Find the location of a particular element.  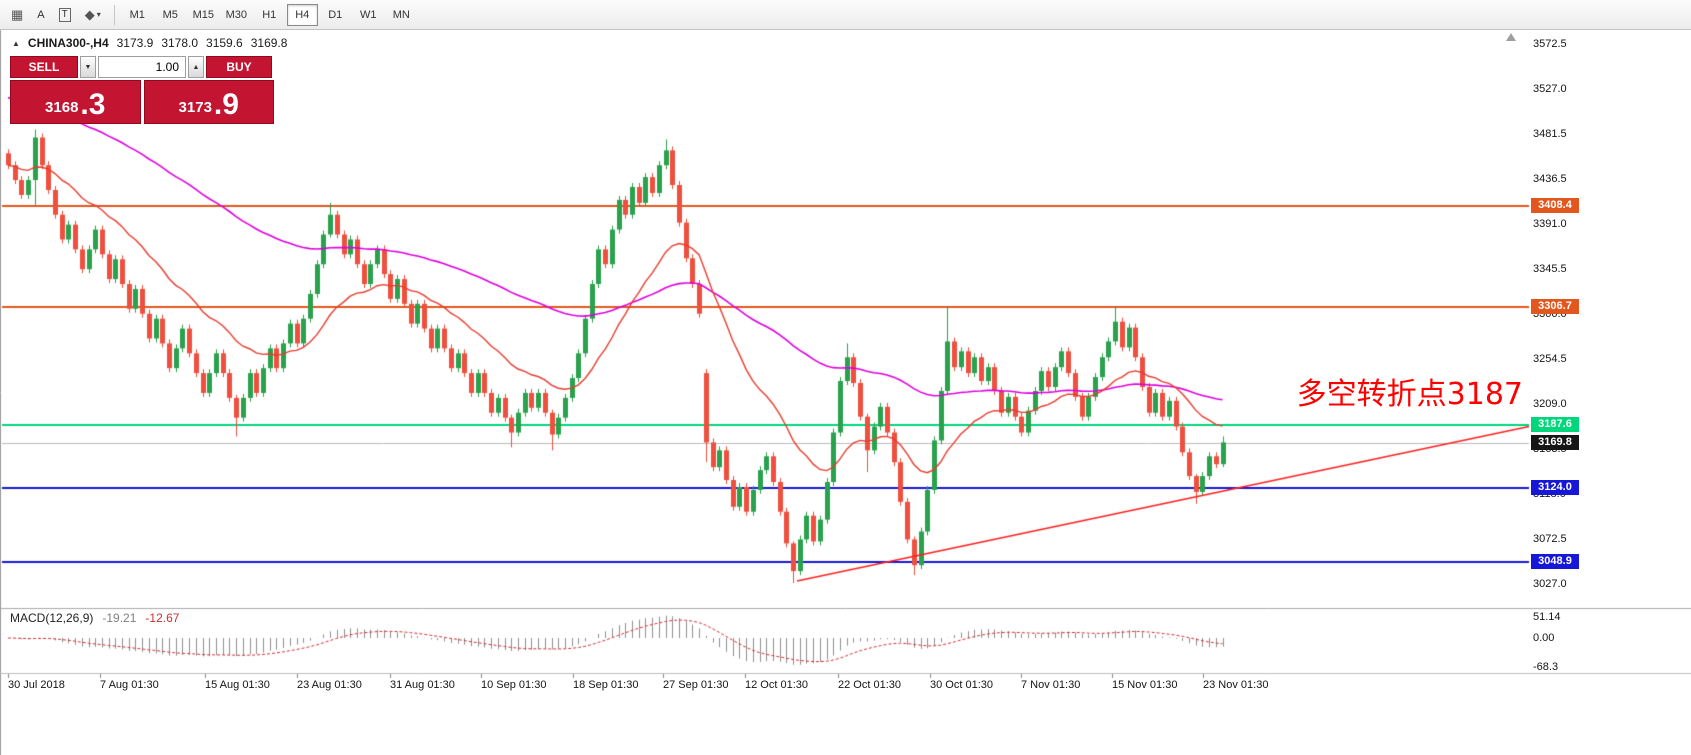

volume-input is located at coordinates (142, 67).